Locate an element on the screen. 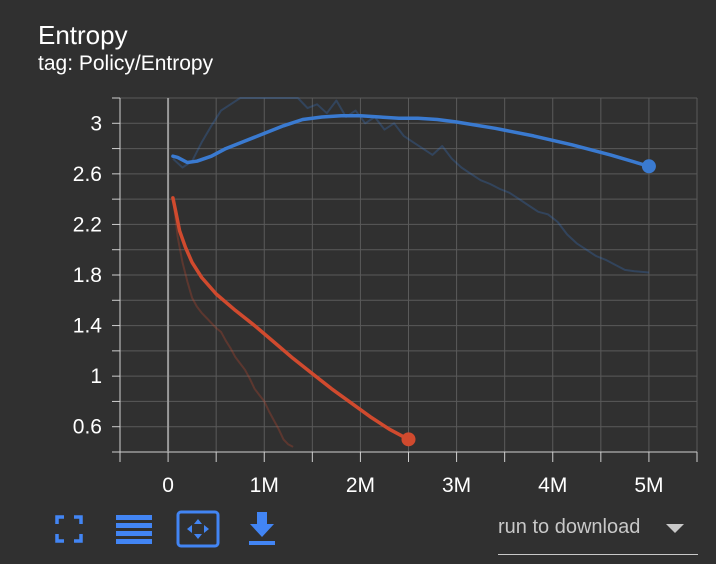 The width and height of the screenshot is (716, 564). x-tick-label: 0 is located at coordinates (168, 485).